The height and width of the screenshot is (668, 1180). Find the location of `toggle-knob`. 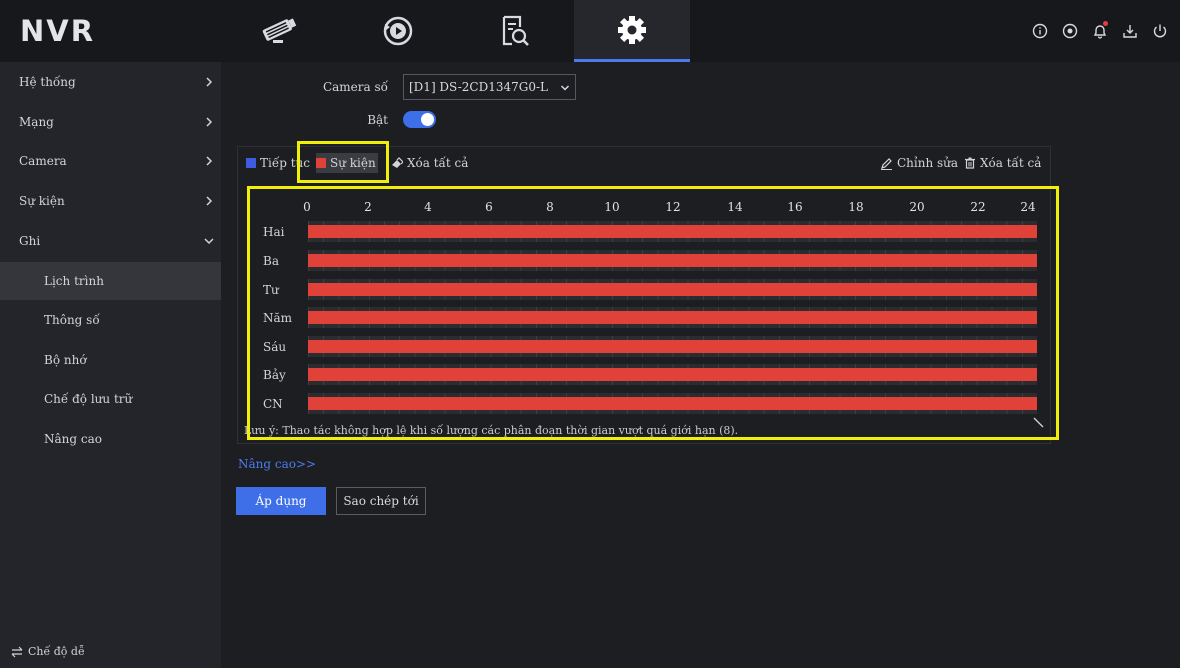

toggle-knob is located at coordinates (427, 119).